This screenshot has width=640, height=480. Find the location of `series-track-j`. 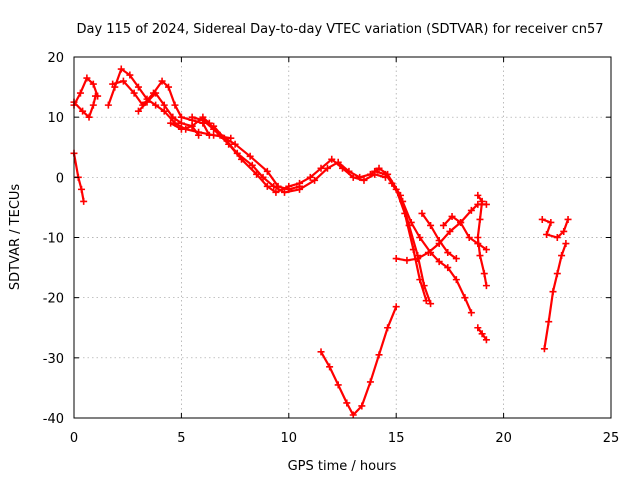

series-track-j is located at coordinates (400, 236).